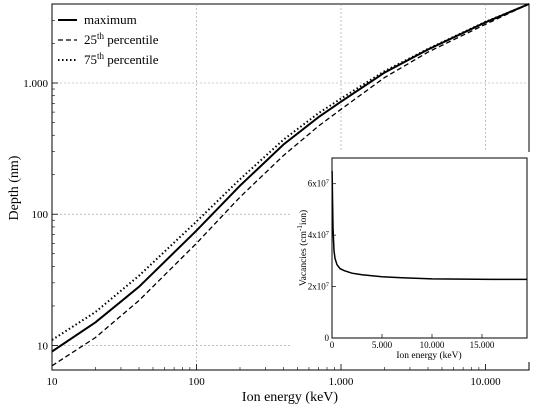 This screenshot has height=407, width=533. What do you see at coordinates (303, 258) in the screenshot?
I see `inset-y-axis-label-text: Vacancies (cm` at bounding box center [303, 258].